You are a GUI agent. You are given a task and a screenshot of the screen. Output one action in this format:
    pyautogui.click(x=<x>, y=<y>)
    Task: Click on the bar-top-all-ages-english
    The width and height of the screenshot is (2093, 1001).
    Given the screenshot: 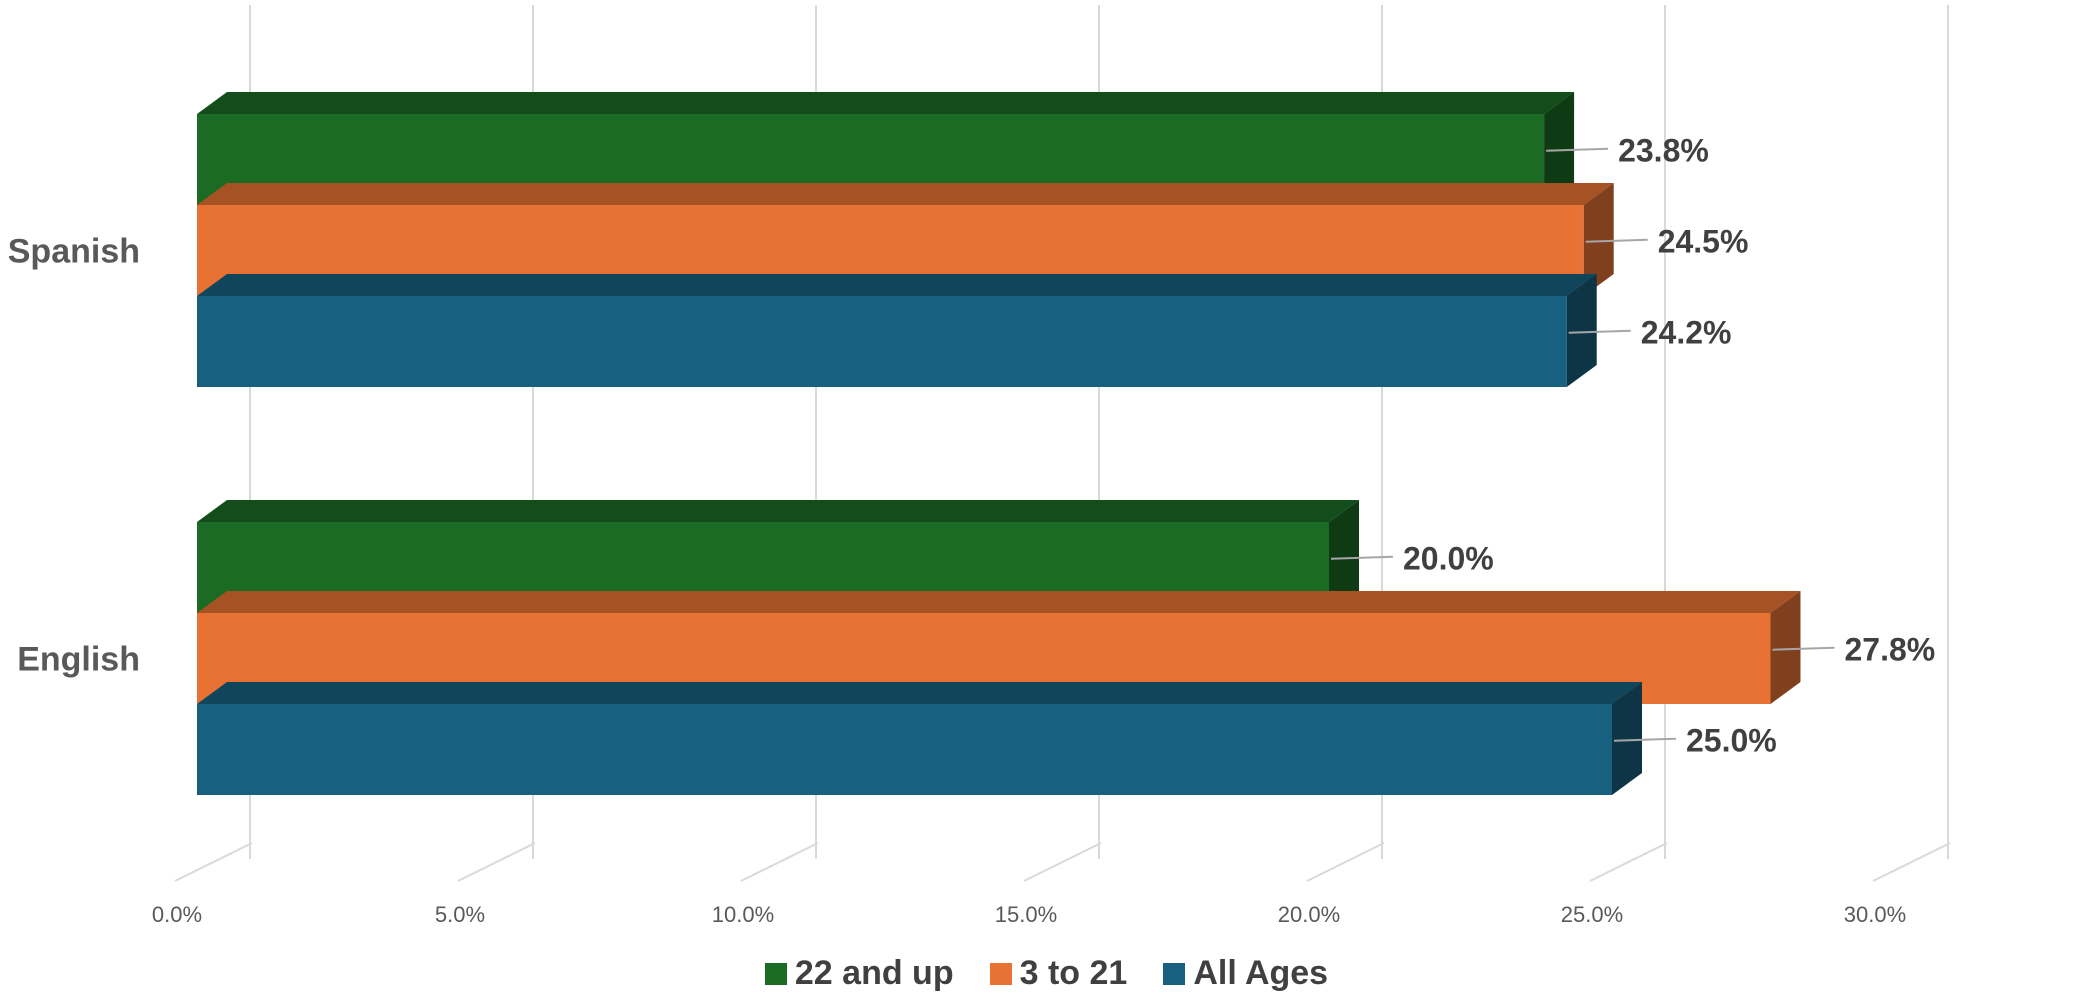 What is the action you would take?
    pyautogui.click(x=919, y=693)
    